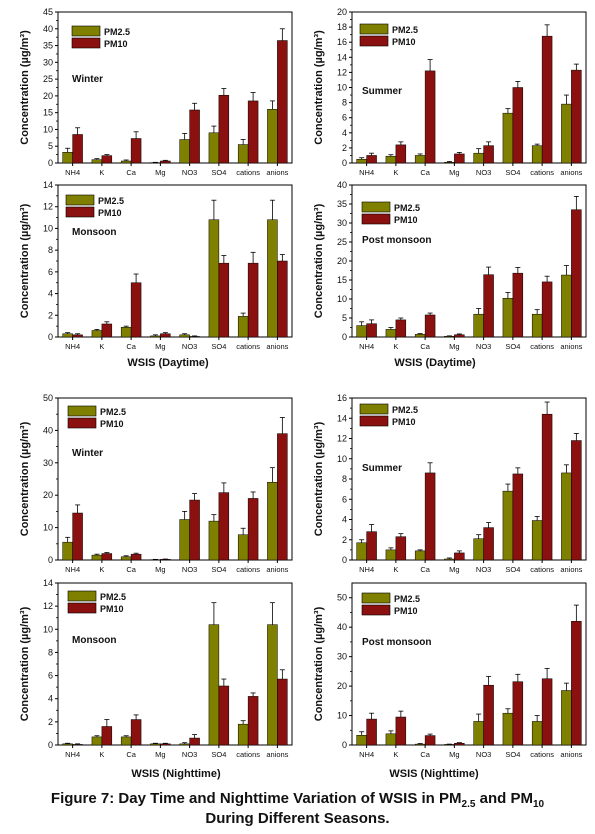 Image resolution: width=595 pixels, height=834 pixels. Describe the element at coordinates (282, 712) in the screenshot. I see `bar-pm10-anions` at that location.